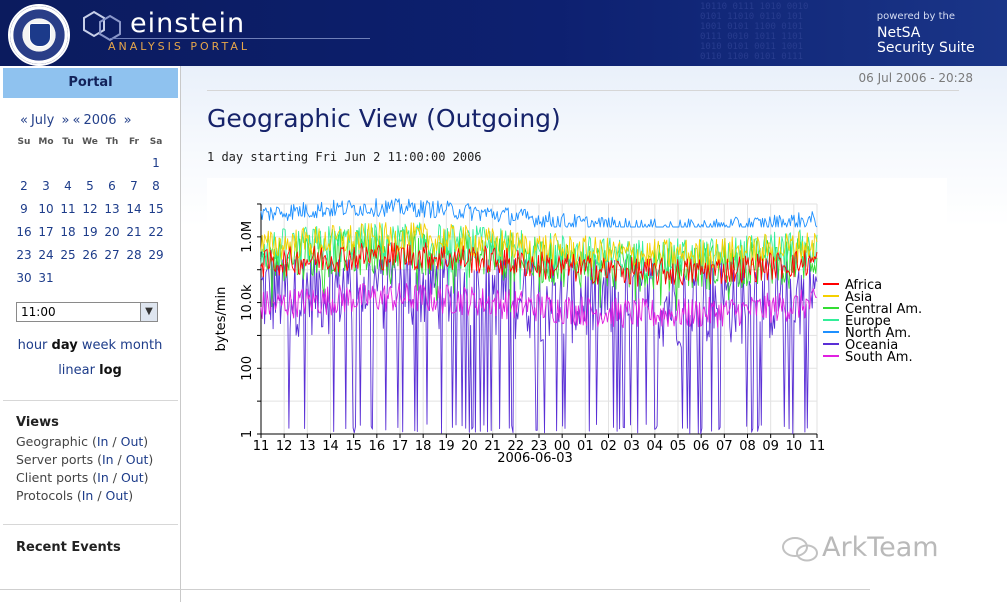 The image size is (1007, 602). Describe the element at coordinates (68, 254) in the screenshot. I see `calendar-day: 25` at that location.